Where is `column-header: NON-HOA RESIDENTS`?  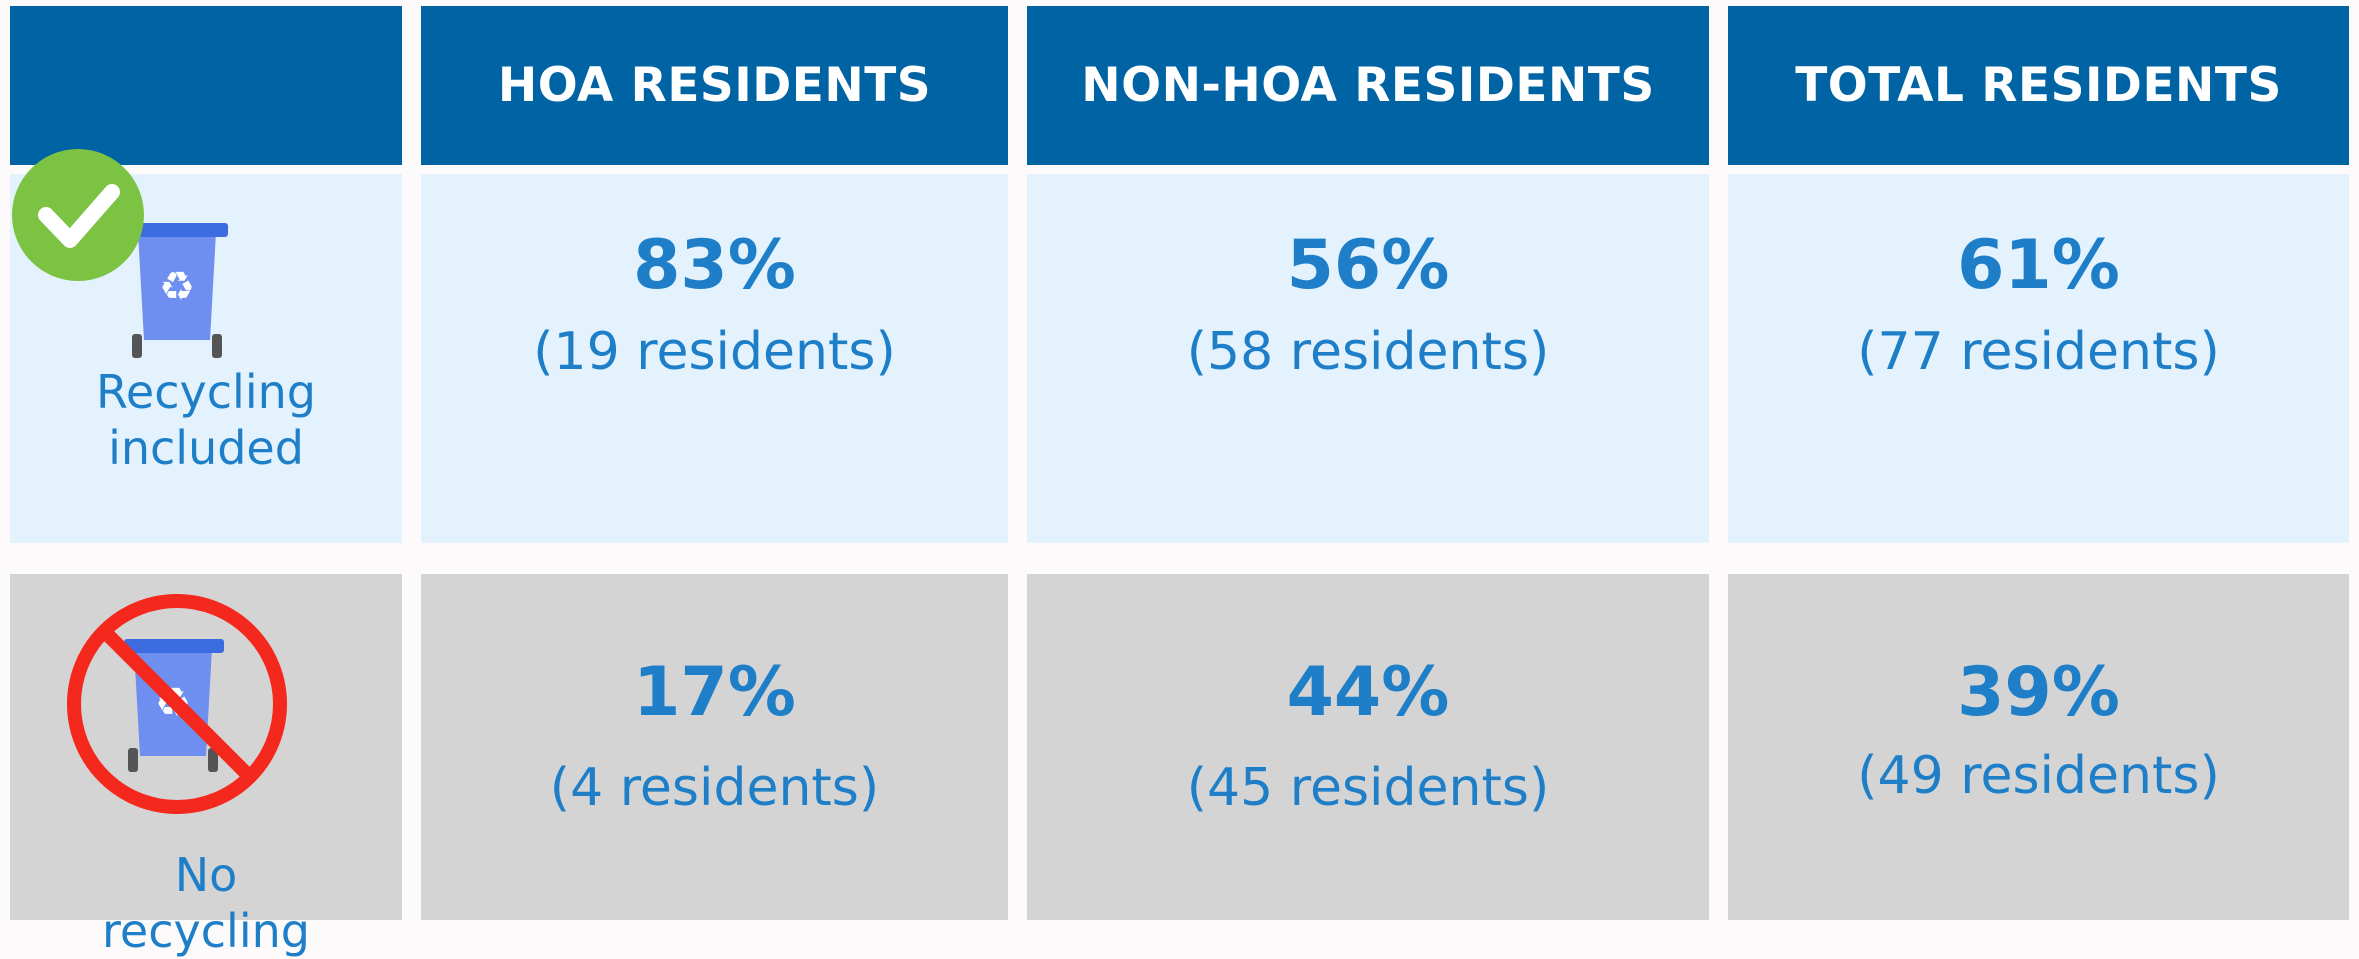
column-header: NON-HOA RESIDENTS is located at coordinates (1368, 85).